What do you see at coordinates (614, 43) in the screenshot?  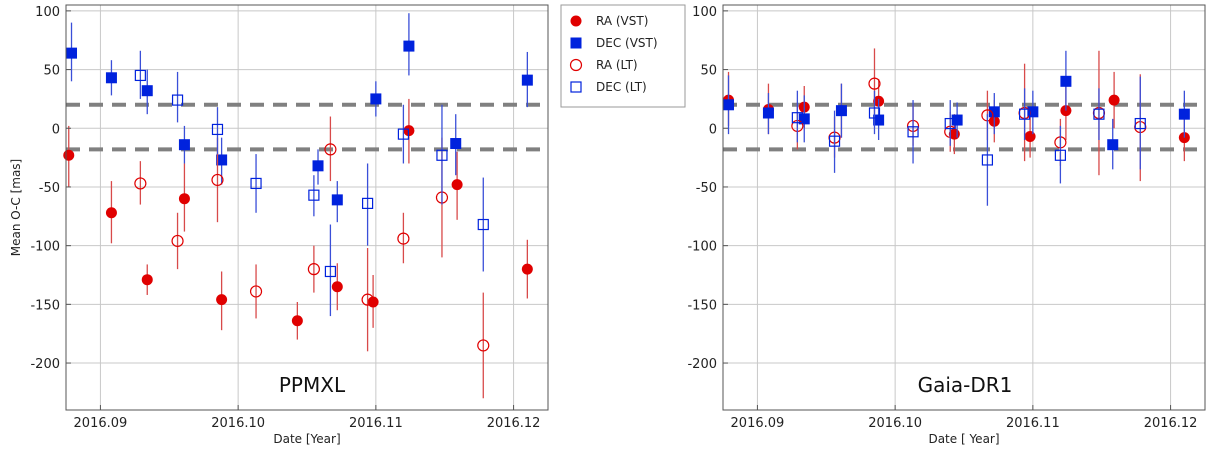 I see `legend-entry-dec-vst: DEC (VST)` at bounding box center [614, 43].